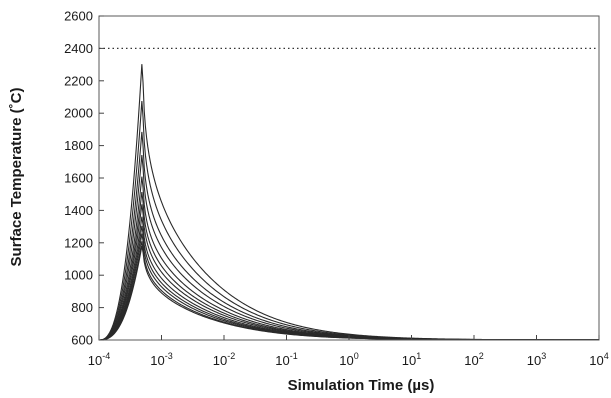 This screenshot has height=398, width=611. Describe the element at coordinates (78, 210) in the screenshot. I see `y-tick-label: 1400` at that location.